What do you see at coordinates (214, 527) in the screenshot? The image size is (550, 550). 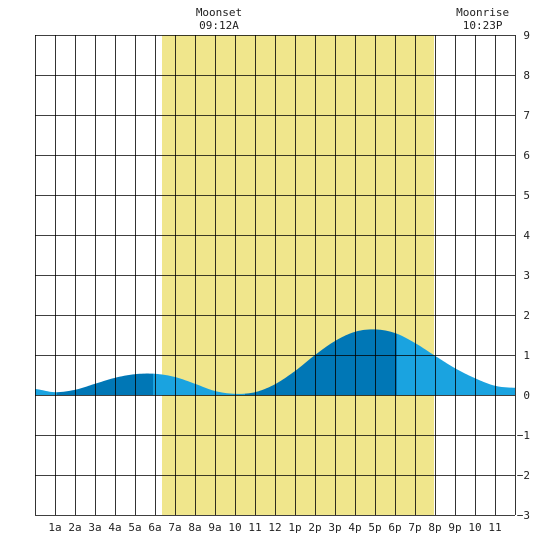 I see `x-tick-label: 9a` at bounding box center [214, 527].